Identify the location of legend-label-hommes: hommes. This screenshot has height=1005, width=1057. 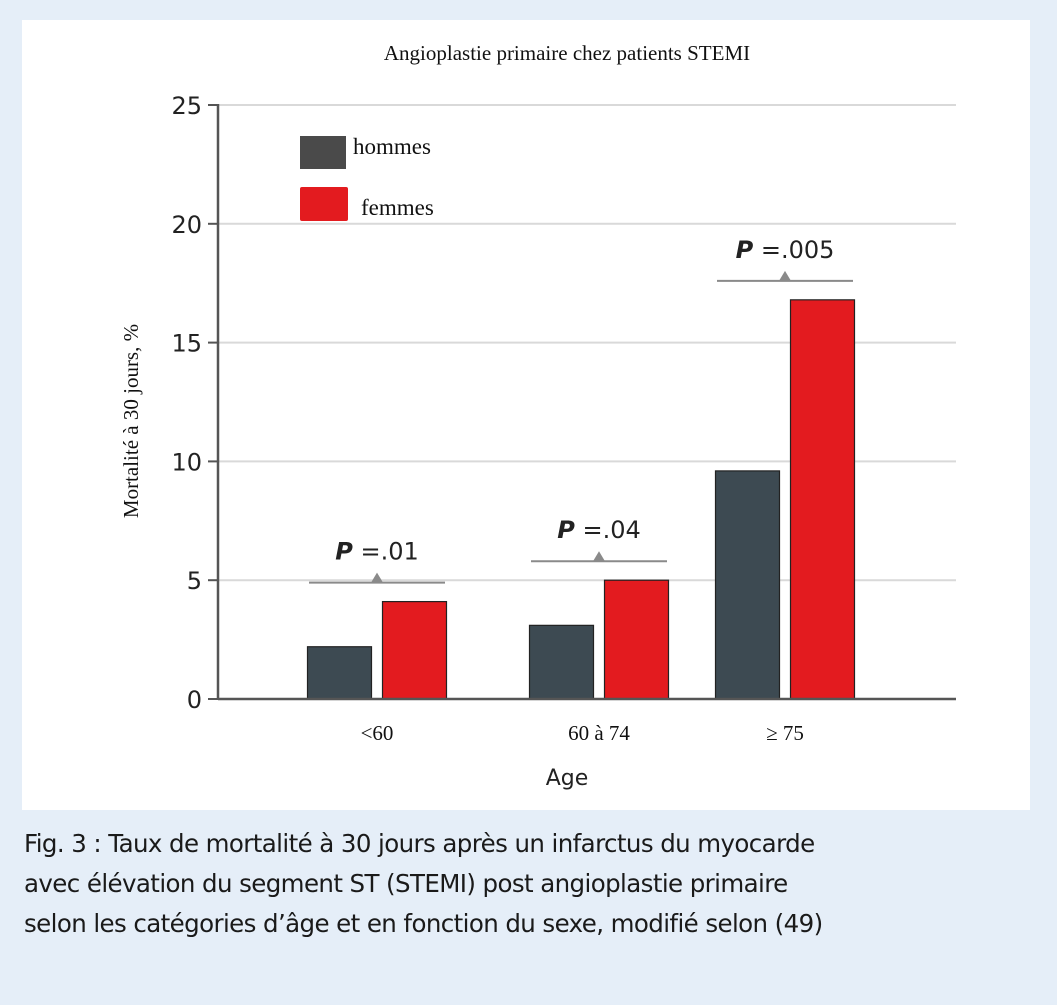
(392, 146).